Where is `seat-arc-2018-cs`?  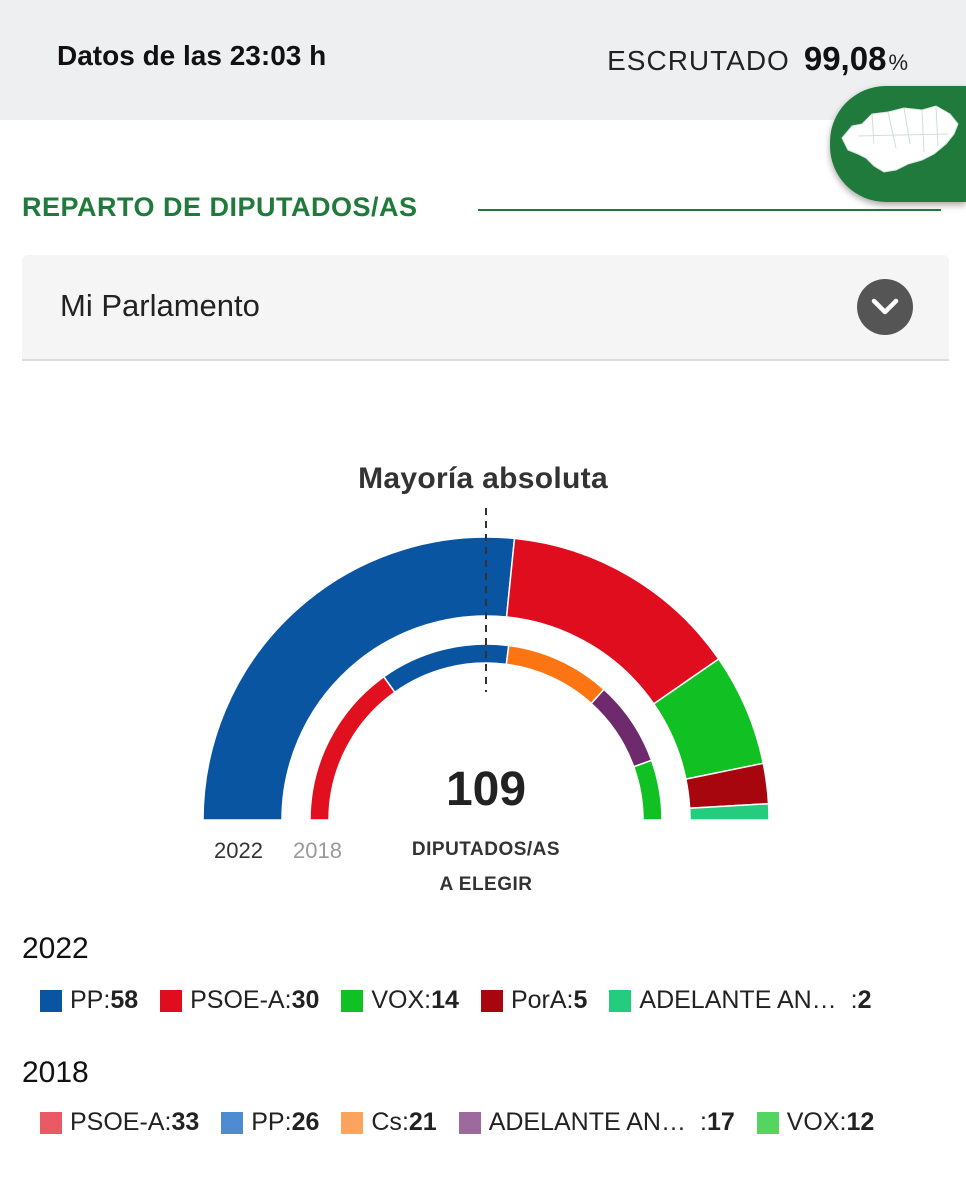 seat-arc-2018-cs is located at coordinates (555, 674).